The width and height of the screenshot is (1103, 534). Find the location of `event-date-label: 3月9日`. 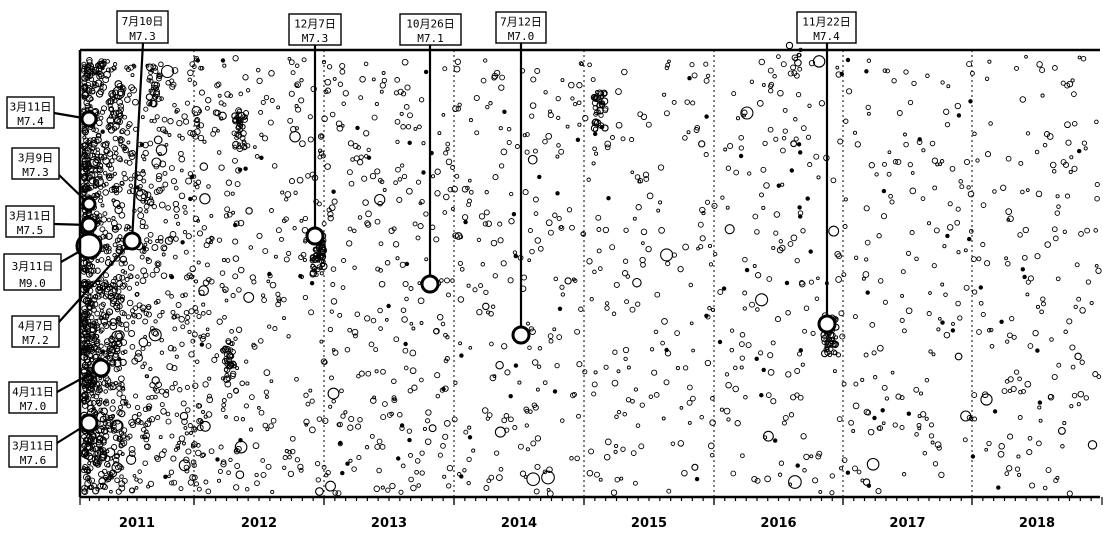

event-date-label: 3月9日 is located at coordinates (35, 158).